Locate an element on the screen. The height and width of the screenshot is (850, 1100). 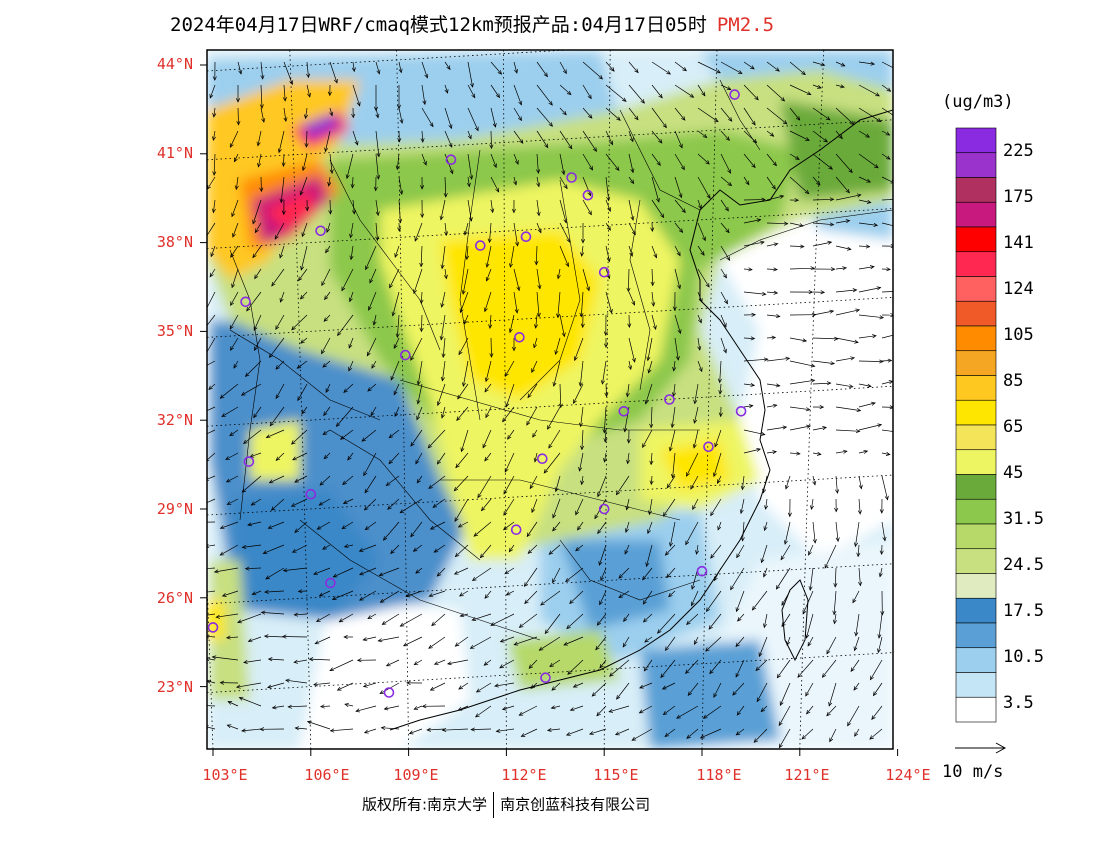
city-marker is located at coordinates (249, 461).